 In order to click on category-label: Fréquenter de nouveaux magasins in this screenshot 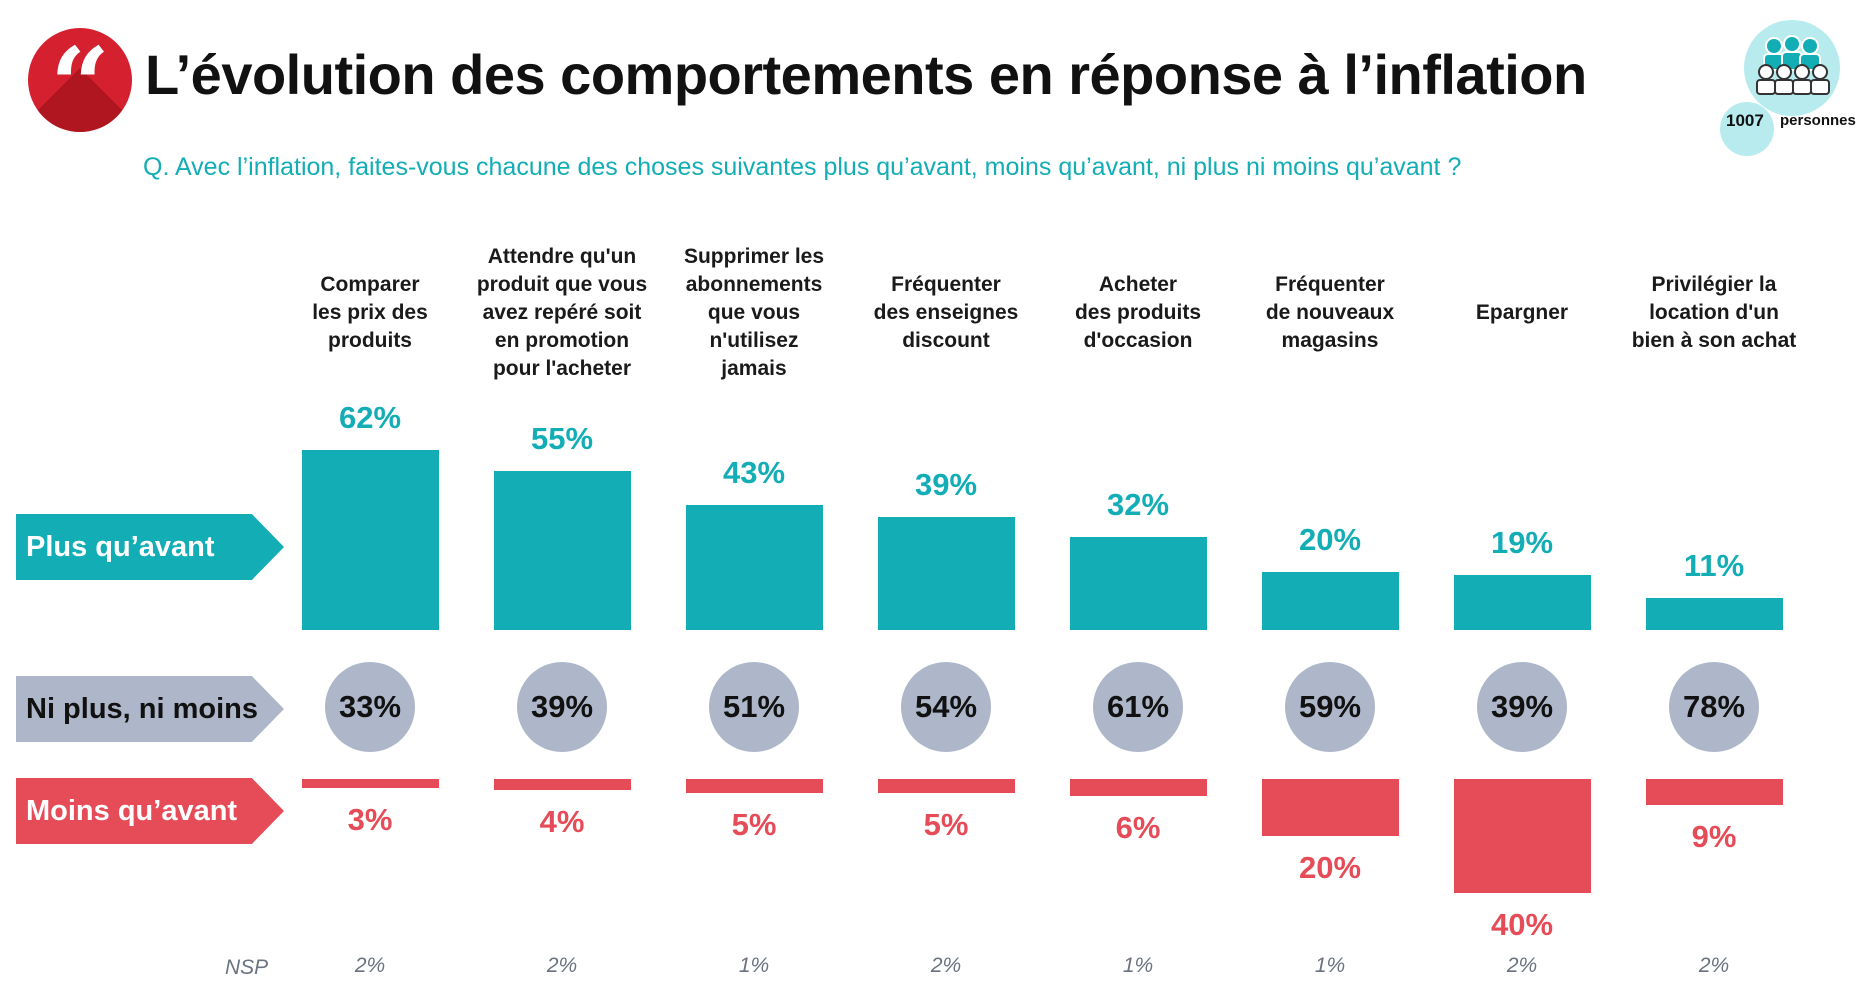, I will do `click(1330, 313)`.